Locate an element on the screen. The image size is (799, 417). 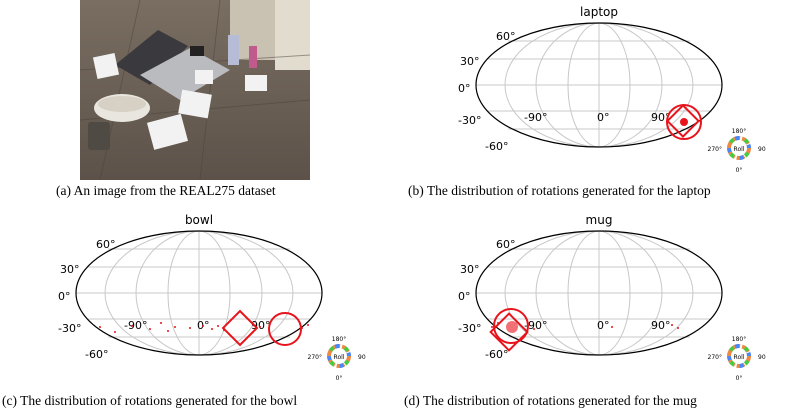
caption-a: (a) An image from the REAL275 dataset is located at coordinates (166, 190).